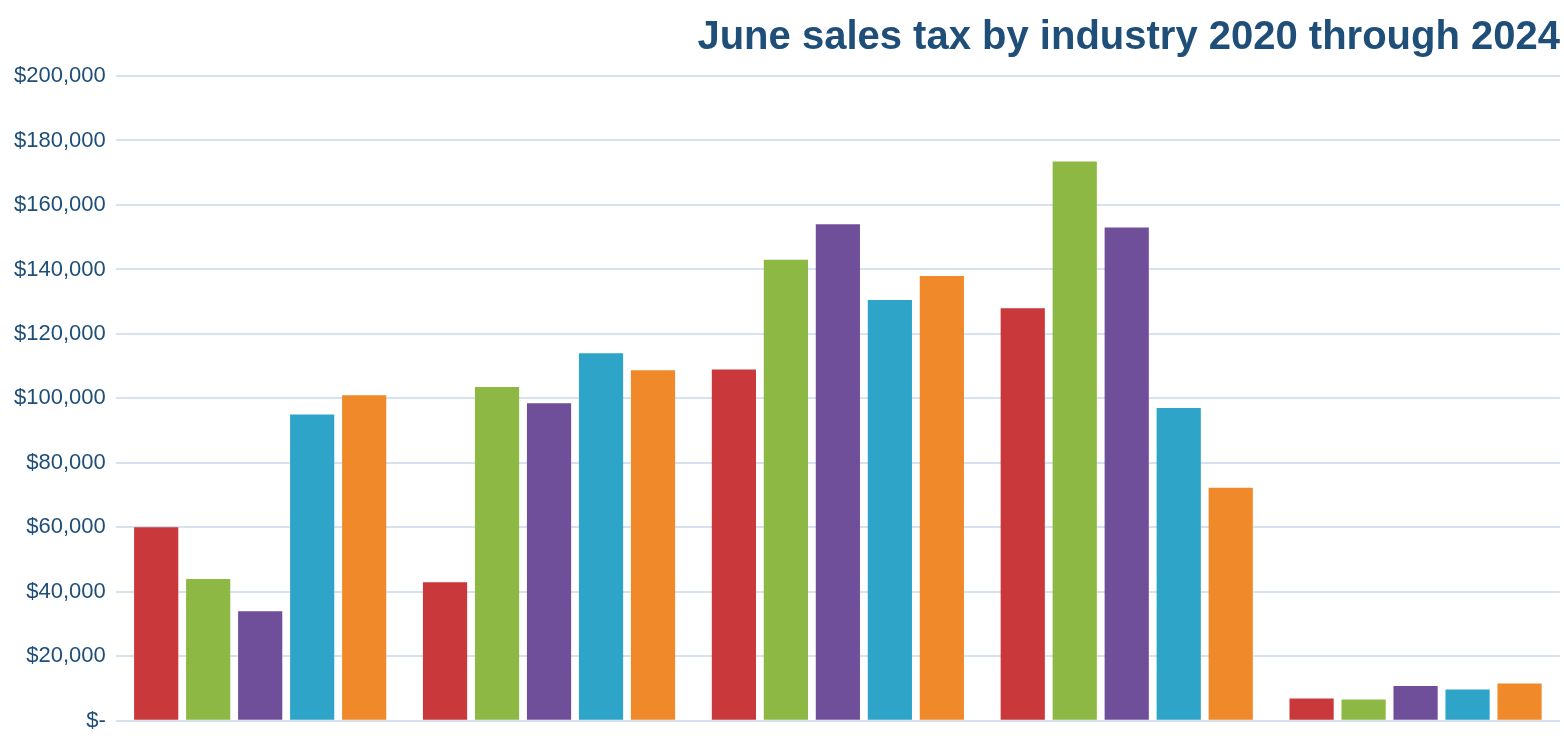  What do you see at coordinates (59, 139) in the screenshot?
I see `y-tick-label: $180,000` at bounding box center [59, 139].